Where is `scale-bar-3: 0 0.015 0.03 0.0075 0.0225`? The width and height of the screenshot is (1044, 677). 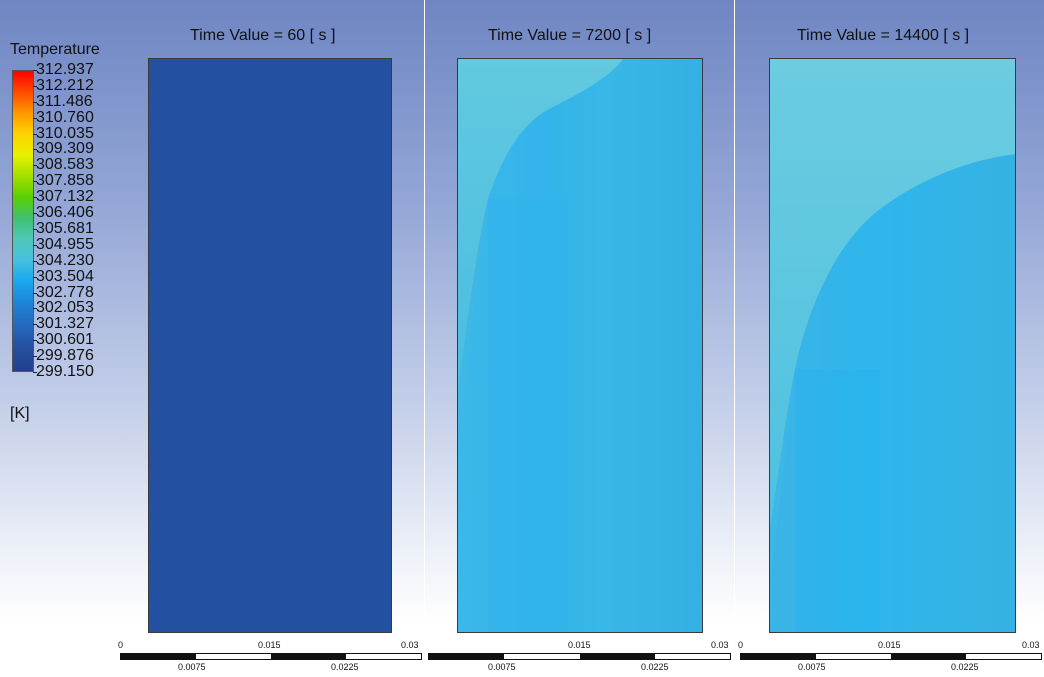
scale-bar-3: 0 0.015 0.03 0.0075 0.0225 is located at coordinates (891, 658).